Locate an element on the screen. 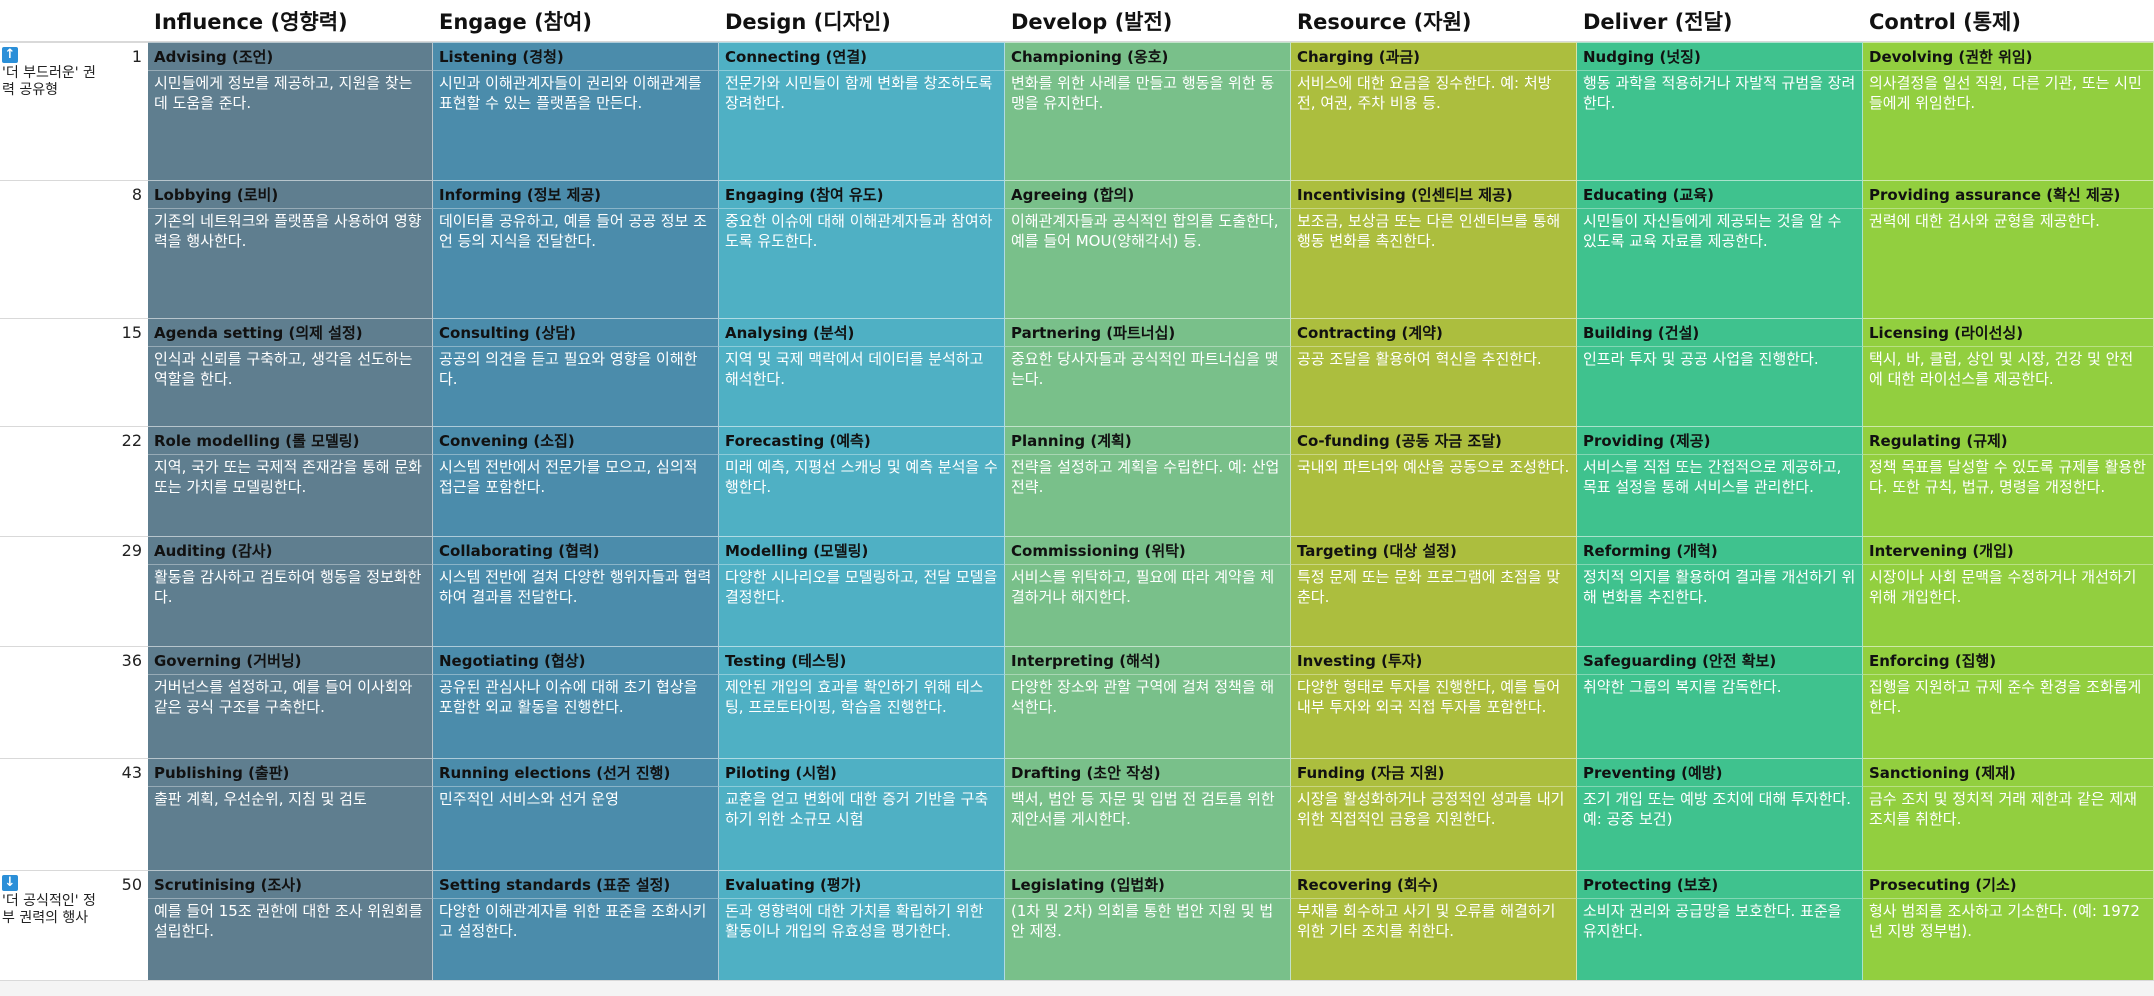 This screenshot has height=996, width=2154. role-description: 중요한 이슈에 대해 이해관계자들과 참여하도록 유도한다. is located at coordinates (862, 263).